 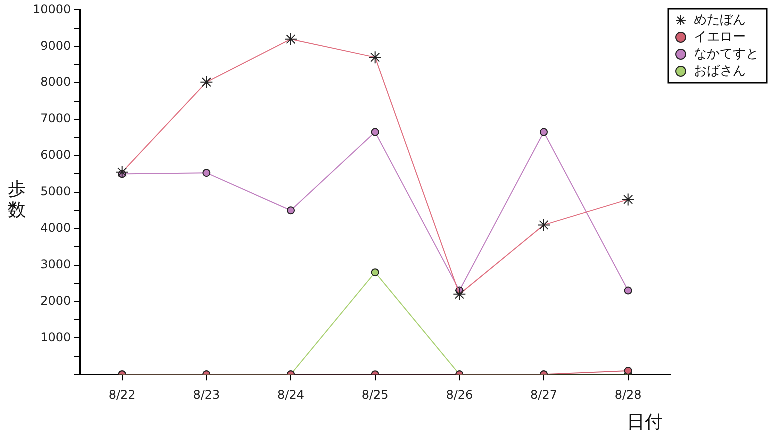 What do you see at coordinates (291, 395) in the screenshot?
I see `x-tick-label: 8/24` at bounding box center [291, 395].